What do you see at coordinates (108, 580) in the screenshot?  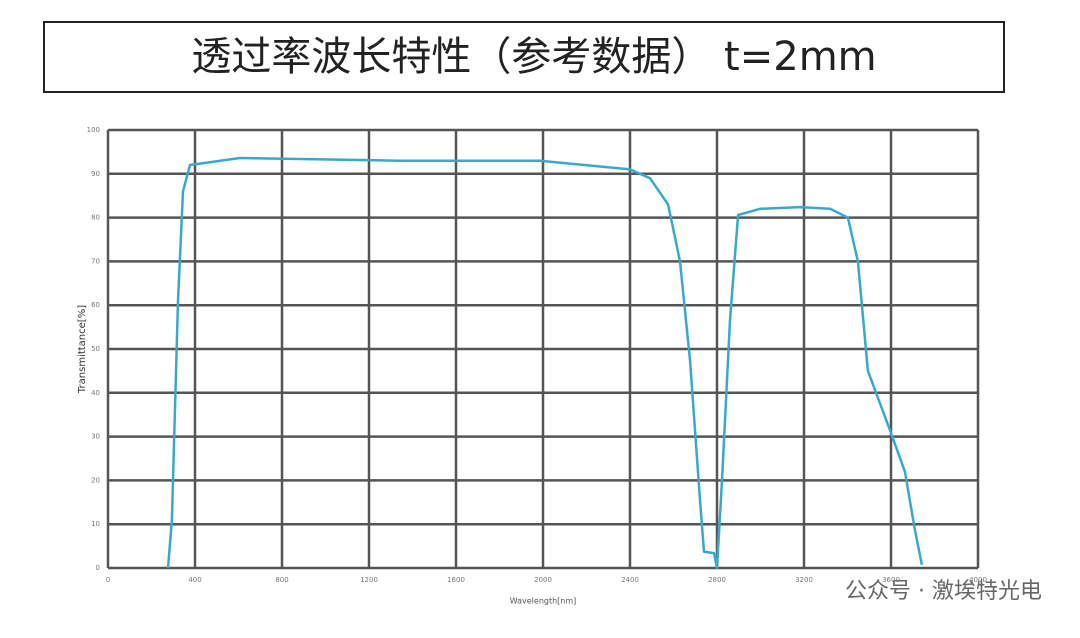 I see `x-tick-label: 0` at bounding box center [108, 580].